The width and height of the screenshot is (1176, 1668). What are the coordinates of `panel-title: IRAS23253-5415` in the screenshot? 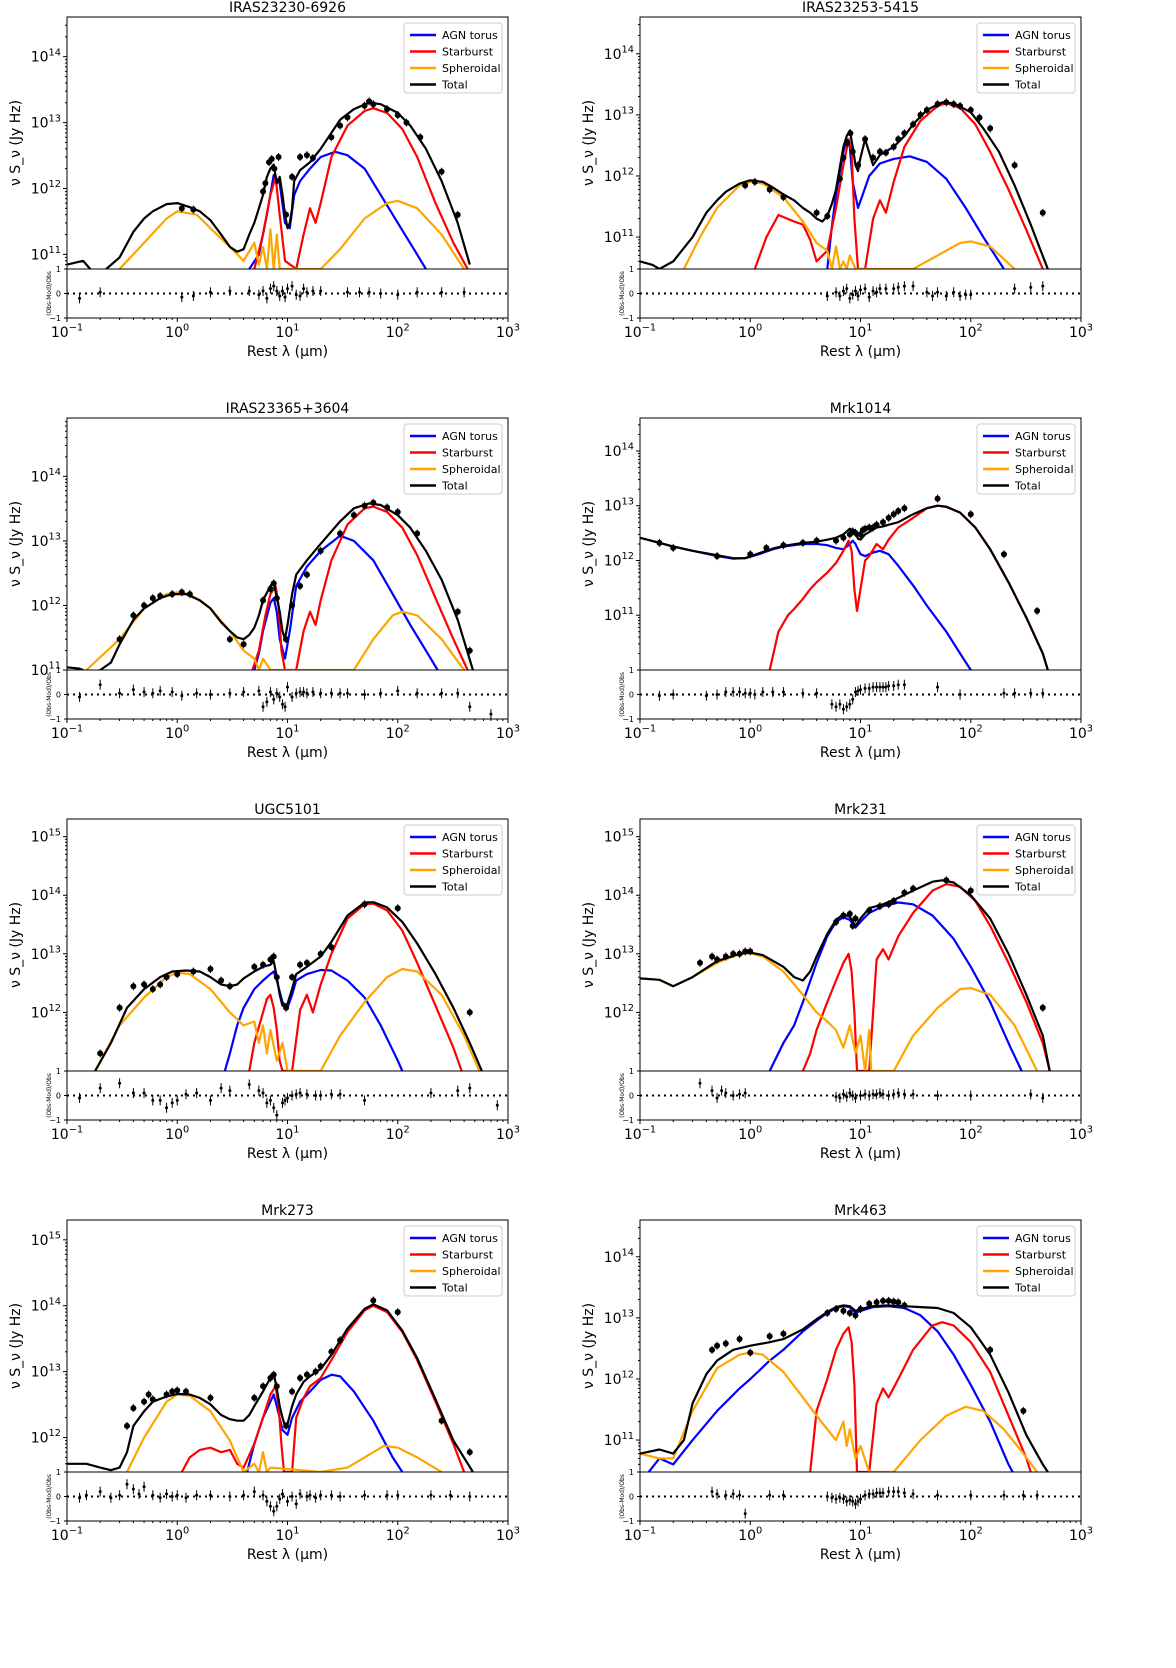 It's located at (860, 8).